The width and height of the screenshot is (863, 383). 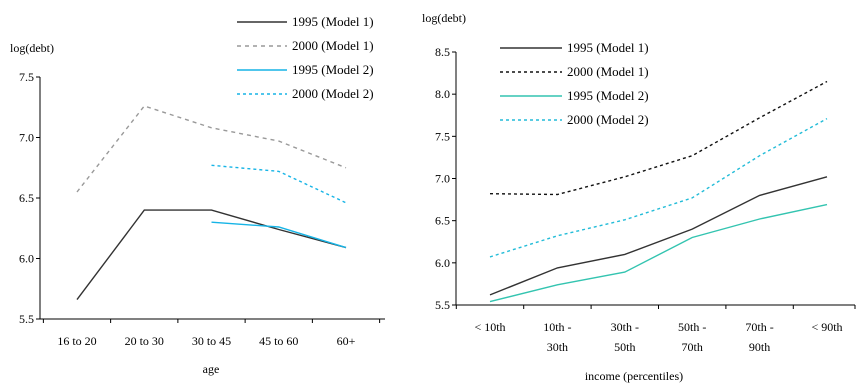 I want to click on x-axis-title: age, so click(x=211, y=369).